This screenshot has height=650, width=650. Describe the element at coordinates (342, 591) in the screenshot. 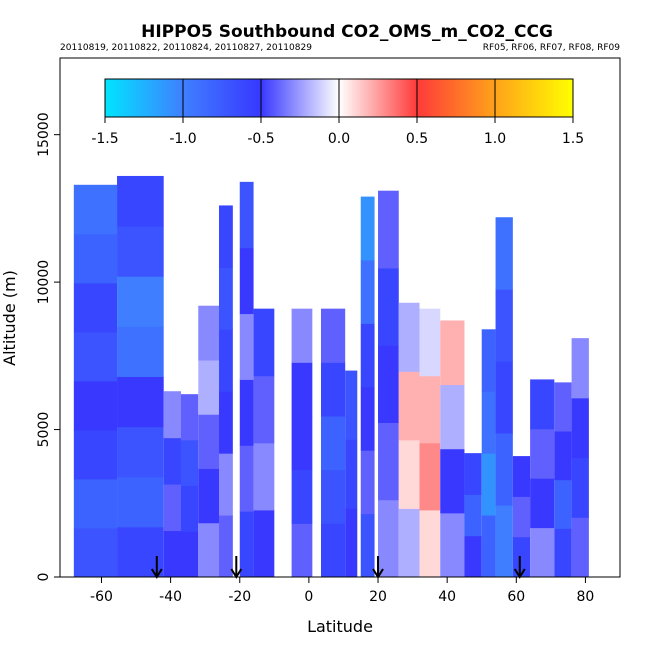

I see `x-axis: -60 -40 -20 0 20 40 60 80` at that location.